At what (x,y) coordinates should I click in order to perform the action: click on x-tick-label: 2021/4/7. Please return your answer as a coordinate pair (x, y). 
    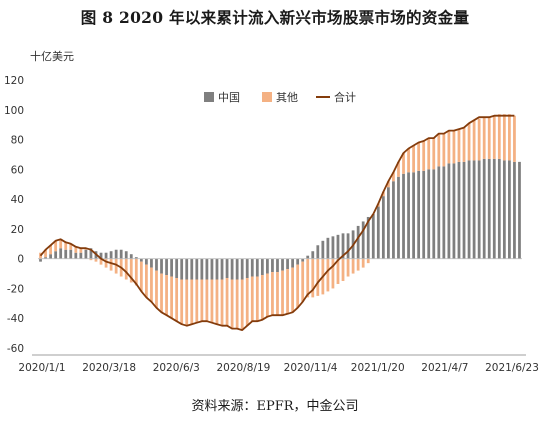
    Looking at the image, I should click on (444, 368).